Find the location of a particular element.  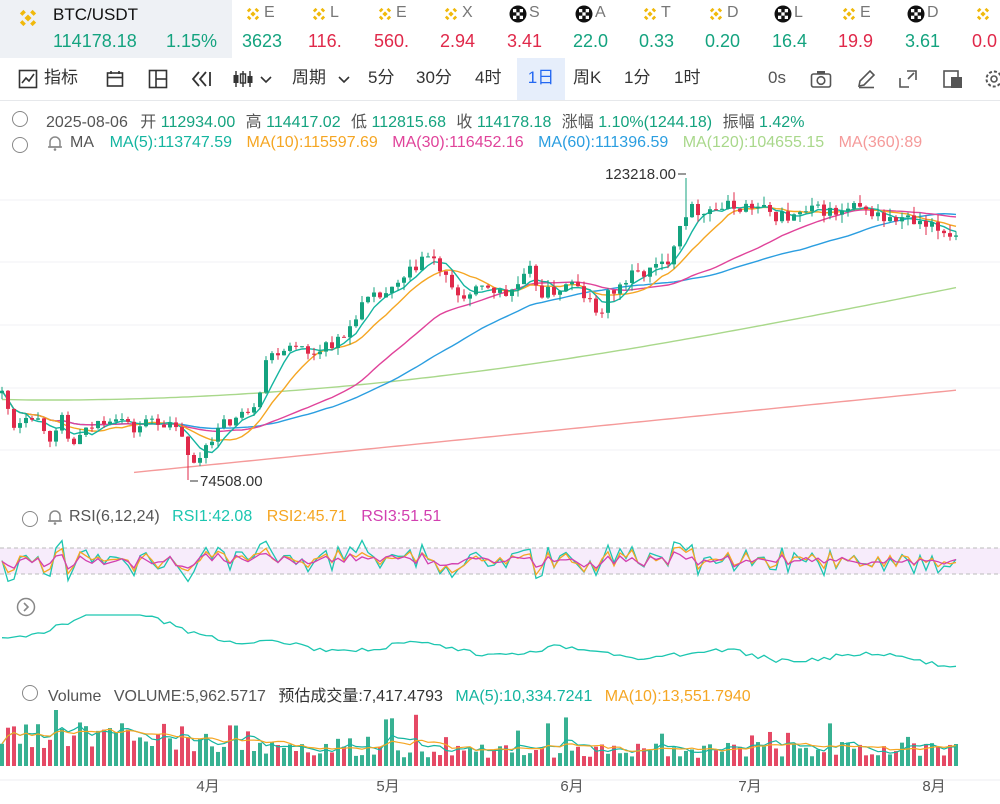

ticker-item: E 560. is located at coordinates (396, 29).